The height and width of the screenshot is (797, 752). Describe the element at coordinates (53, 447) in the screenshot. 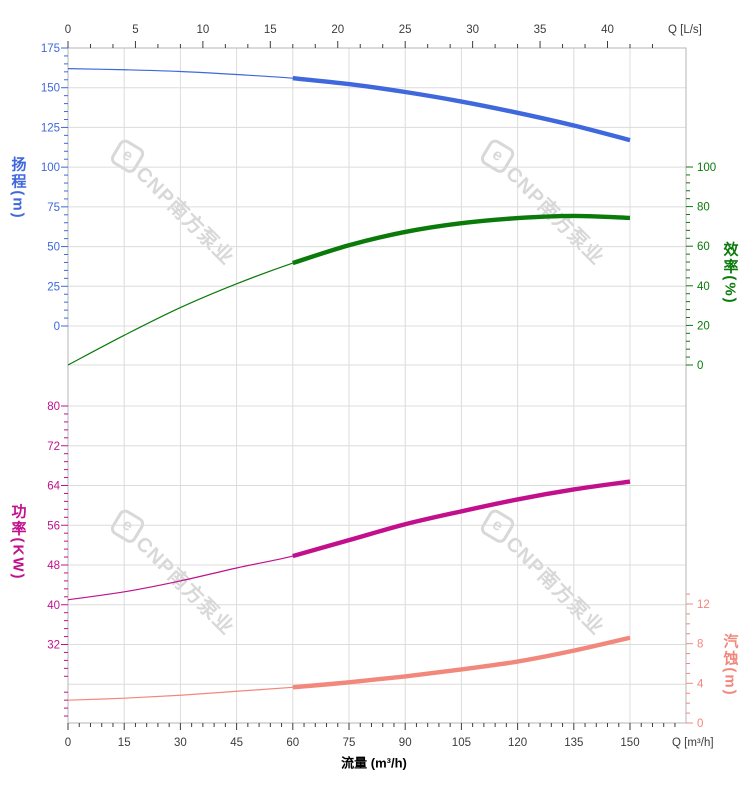

I see `tick-label: 72` at that location.